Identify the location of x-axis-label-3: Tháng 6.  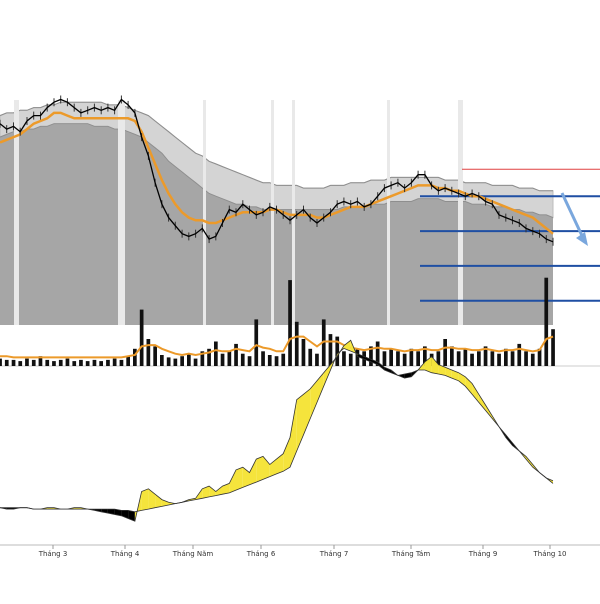
(261, 554).